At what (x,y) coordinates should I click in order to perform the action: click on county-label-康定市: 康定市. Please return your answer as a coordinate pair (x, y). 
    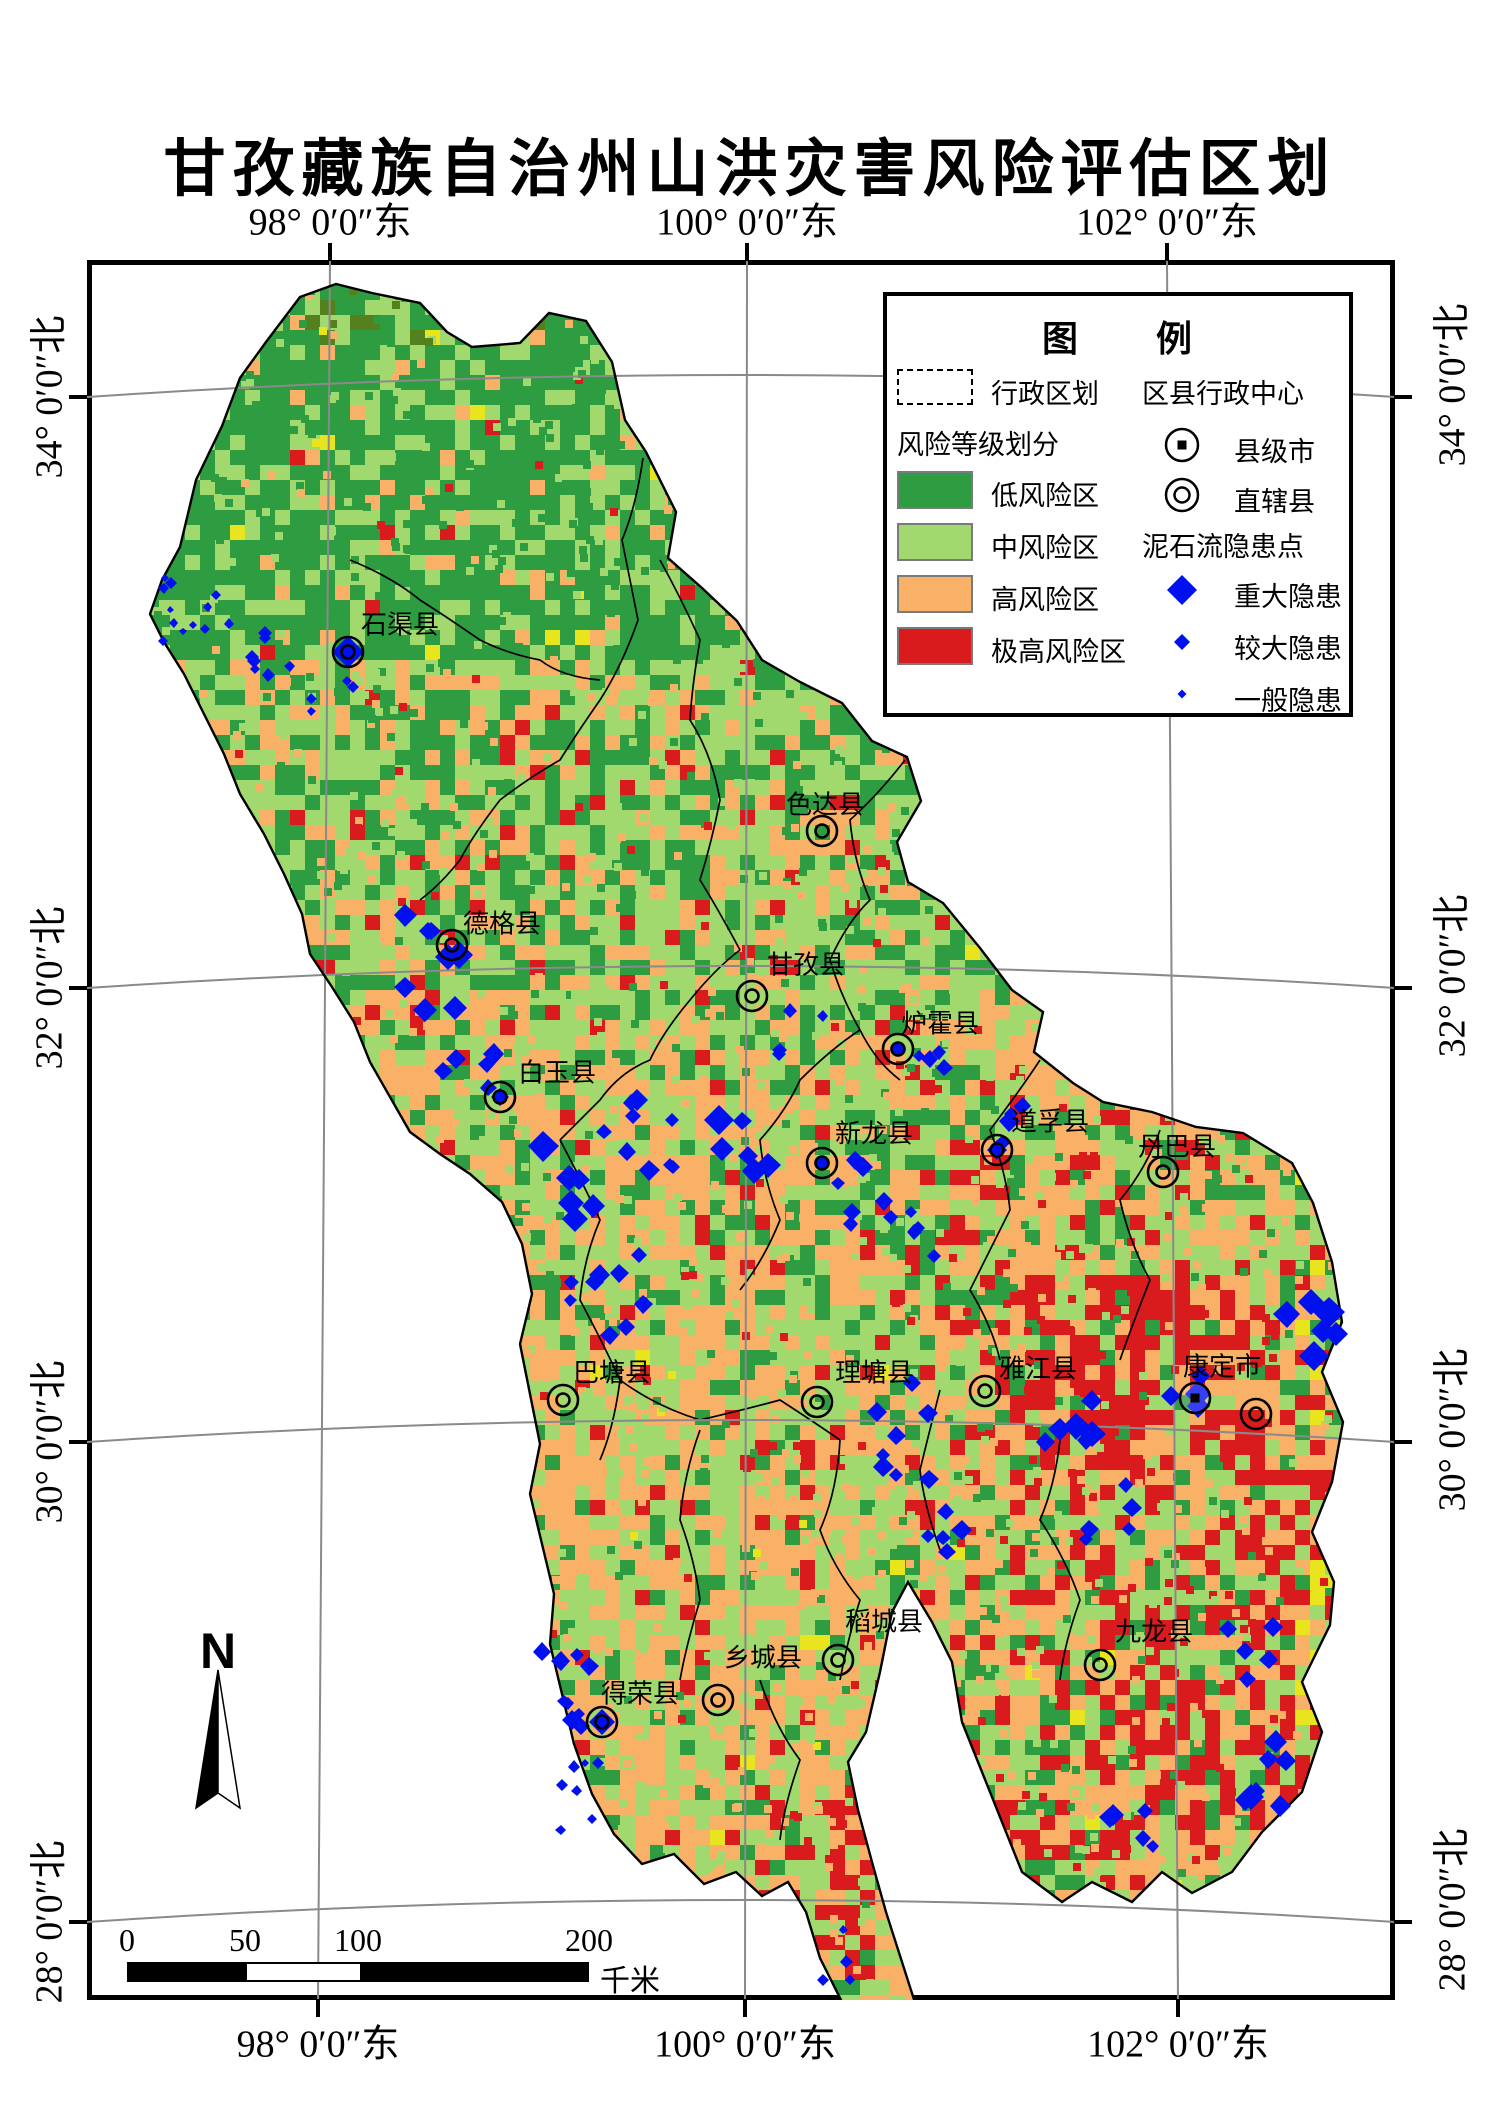
    Looking at the image, I should click on (1222, 1367).